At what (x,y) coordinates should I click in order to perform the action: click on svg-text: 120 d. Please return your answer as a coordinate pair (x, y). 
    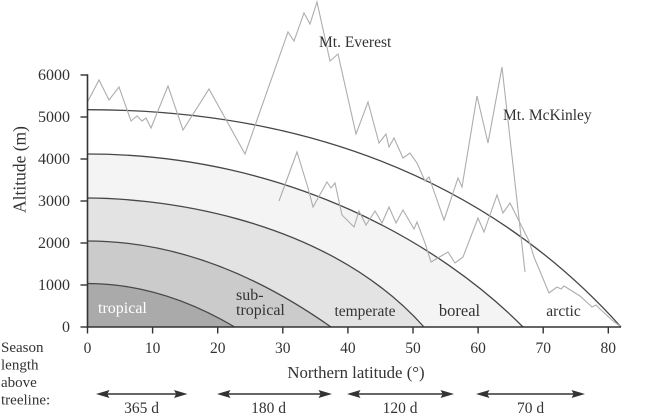
    Looking at the image, I should click on (400, 408).